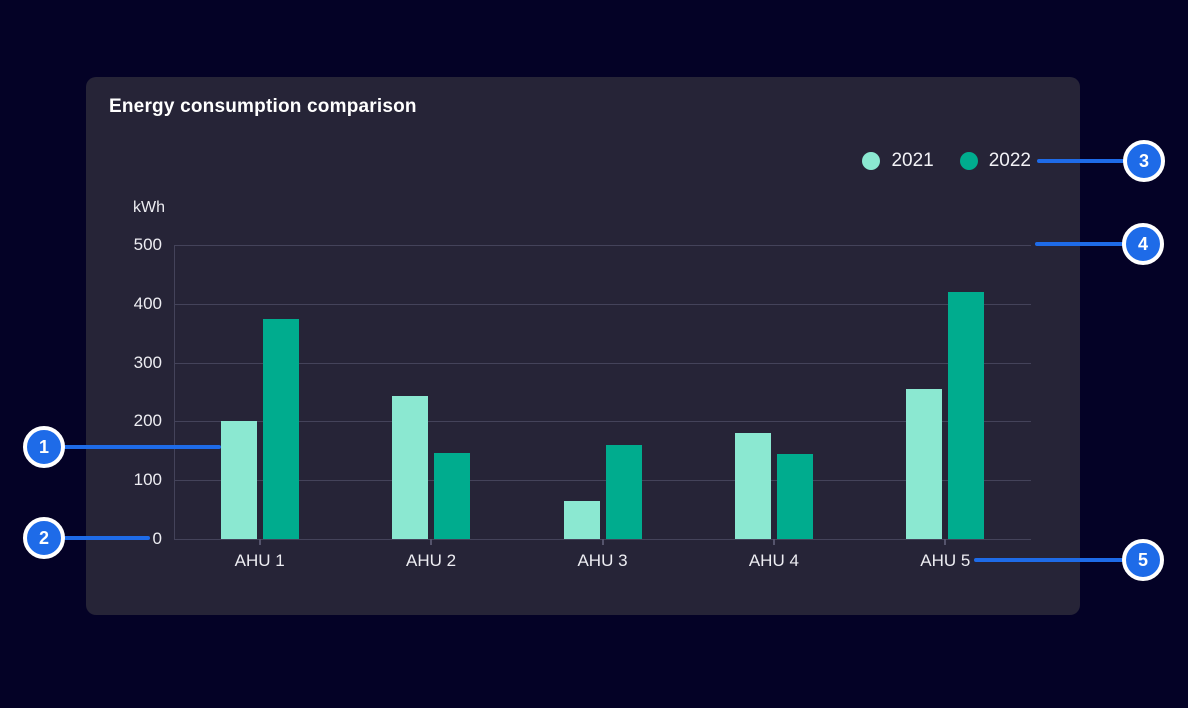 The width and height of the screenshot is (1188, 708). Describe the element at coordinates (912, 160) in the screenshot. I see `legend-label-2021: 2021` at that location.